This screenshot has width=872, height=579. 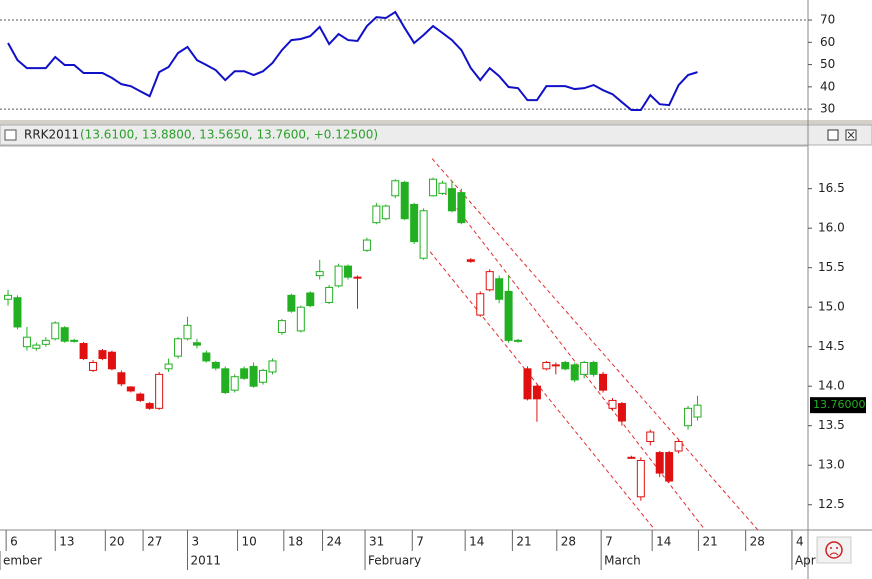 I want to click on y-tick-label: 15.5, so click(x=831, y=267).